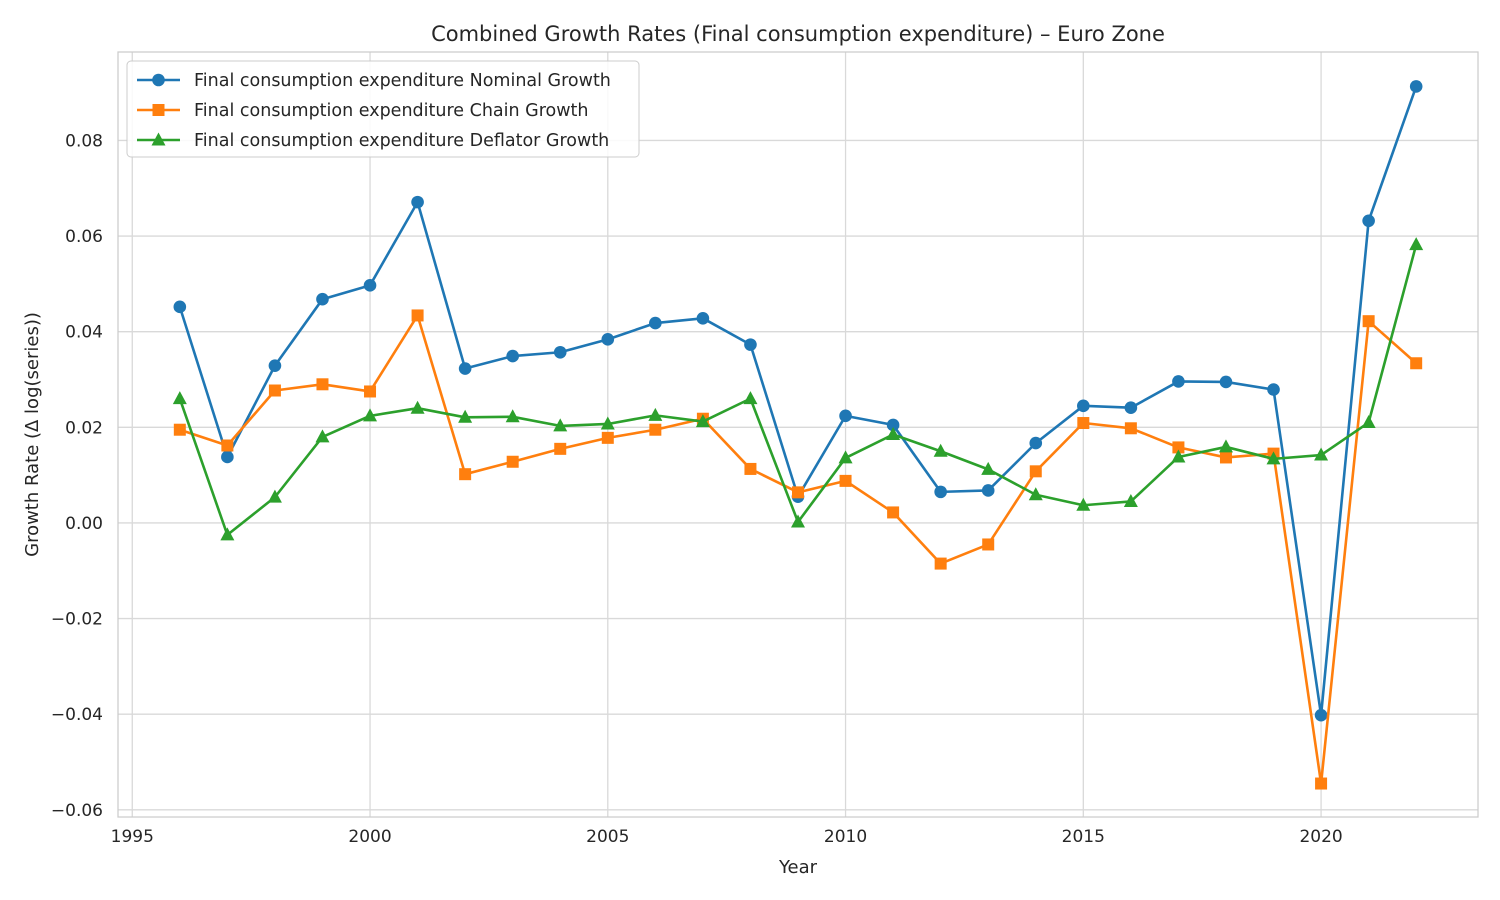  I want to click on x-tick-label: 2010, so click(845, 837).